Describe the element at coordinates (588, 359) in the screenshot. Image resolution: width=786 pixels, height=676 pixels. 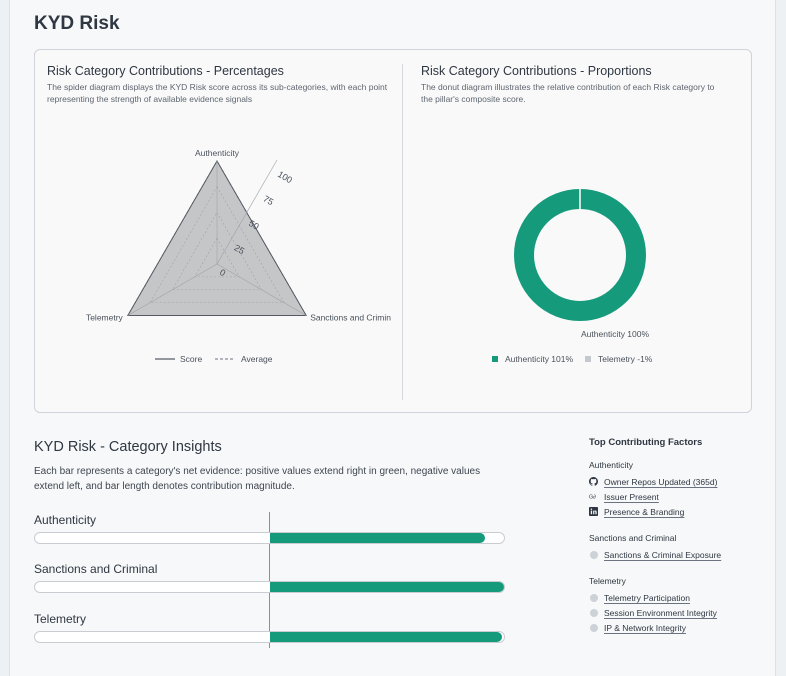
I see `legend-swatch-telemetry` at that location.